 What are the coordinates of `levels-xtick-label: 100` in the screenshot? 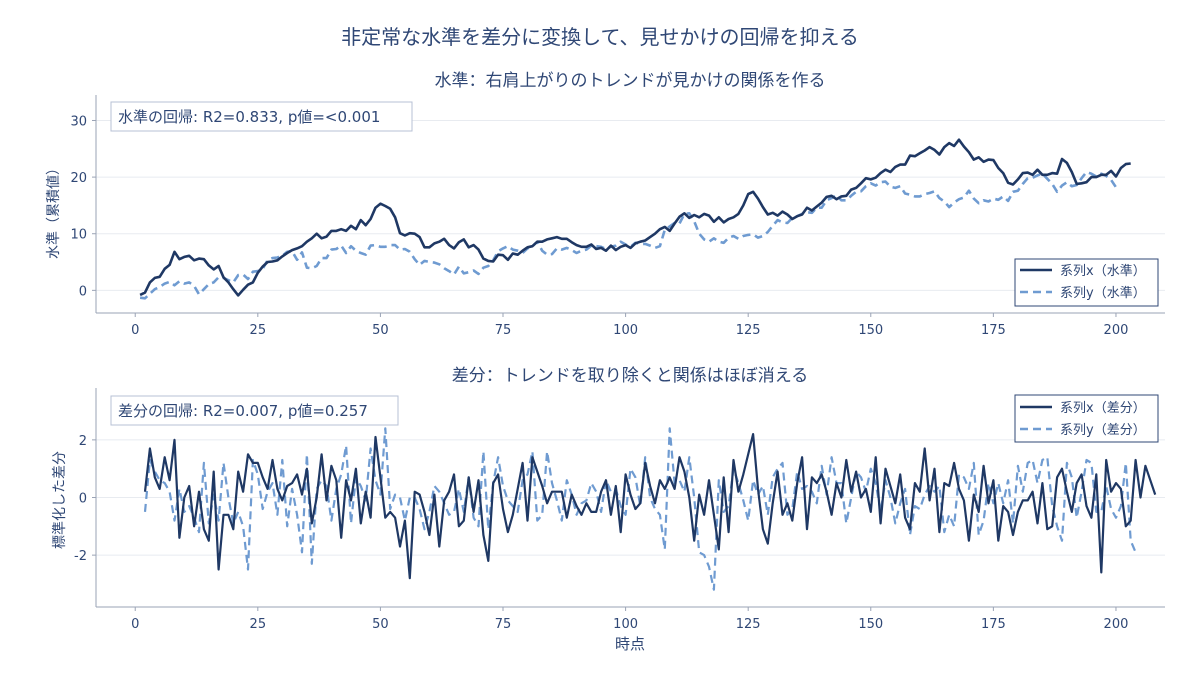 It's located at (625, 330).